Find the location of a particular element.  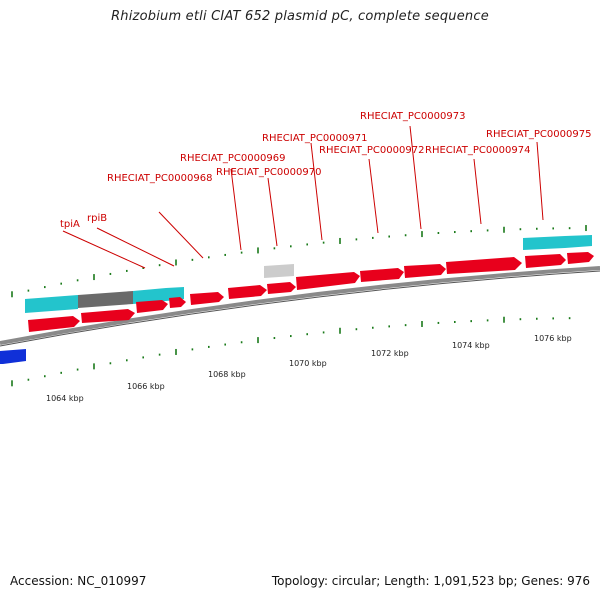

forward-strand-features is located at coordinates (308, 274).